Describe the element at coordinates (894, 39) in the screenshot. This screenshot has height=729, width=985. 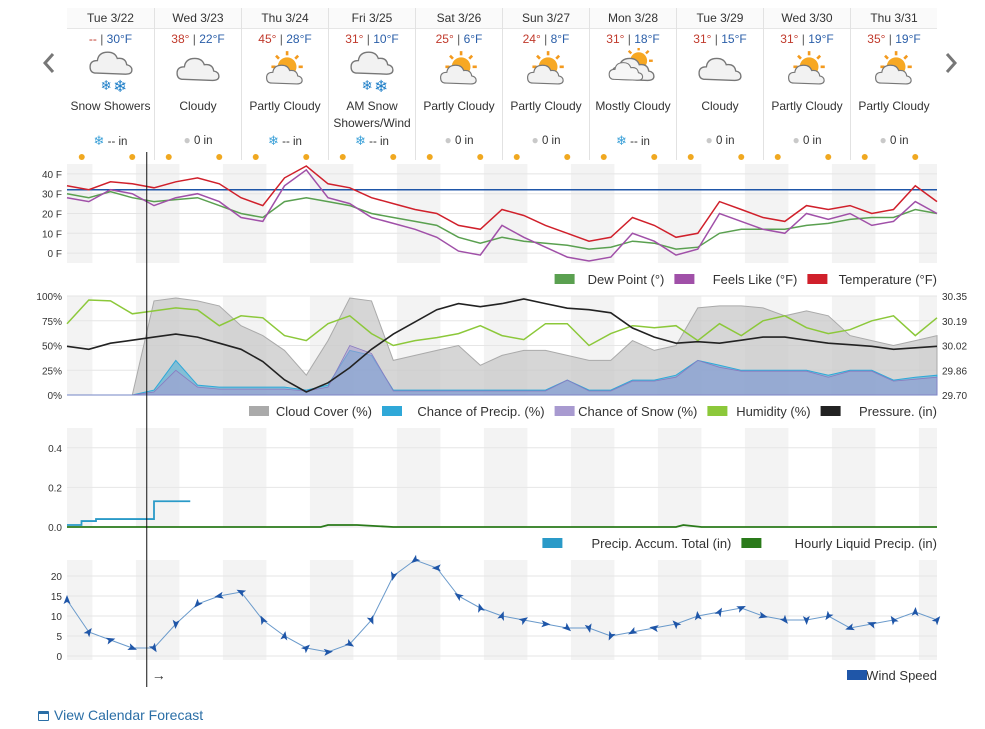
I see `day-temps: 35° | 19°F` at that location.